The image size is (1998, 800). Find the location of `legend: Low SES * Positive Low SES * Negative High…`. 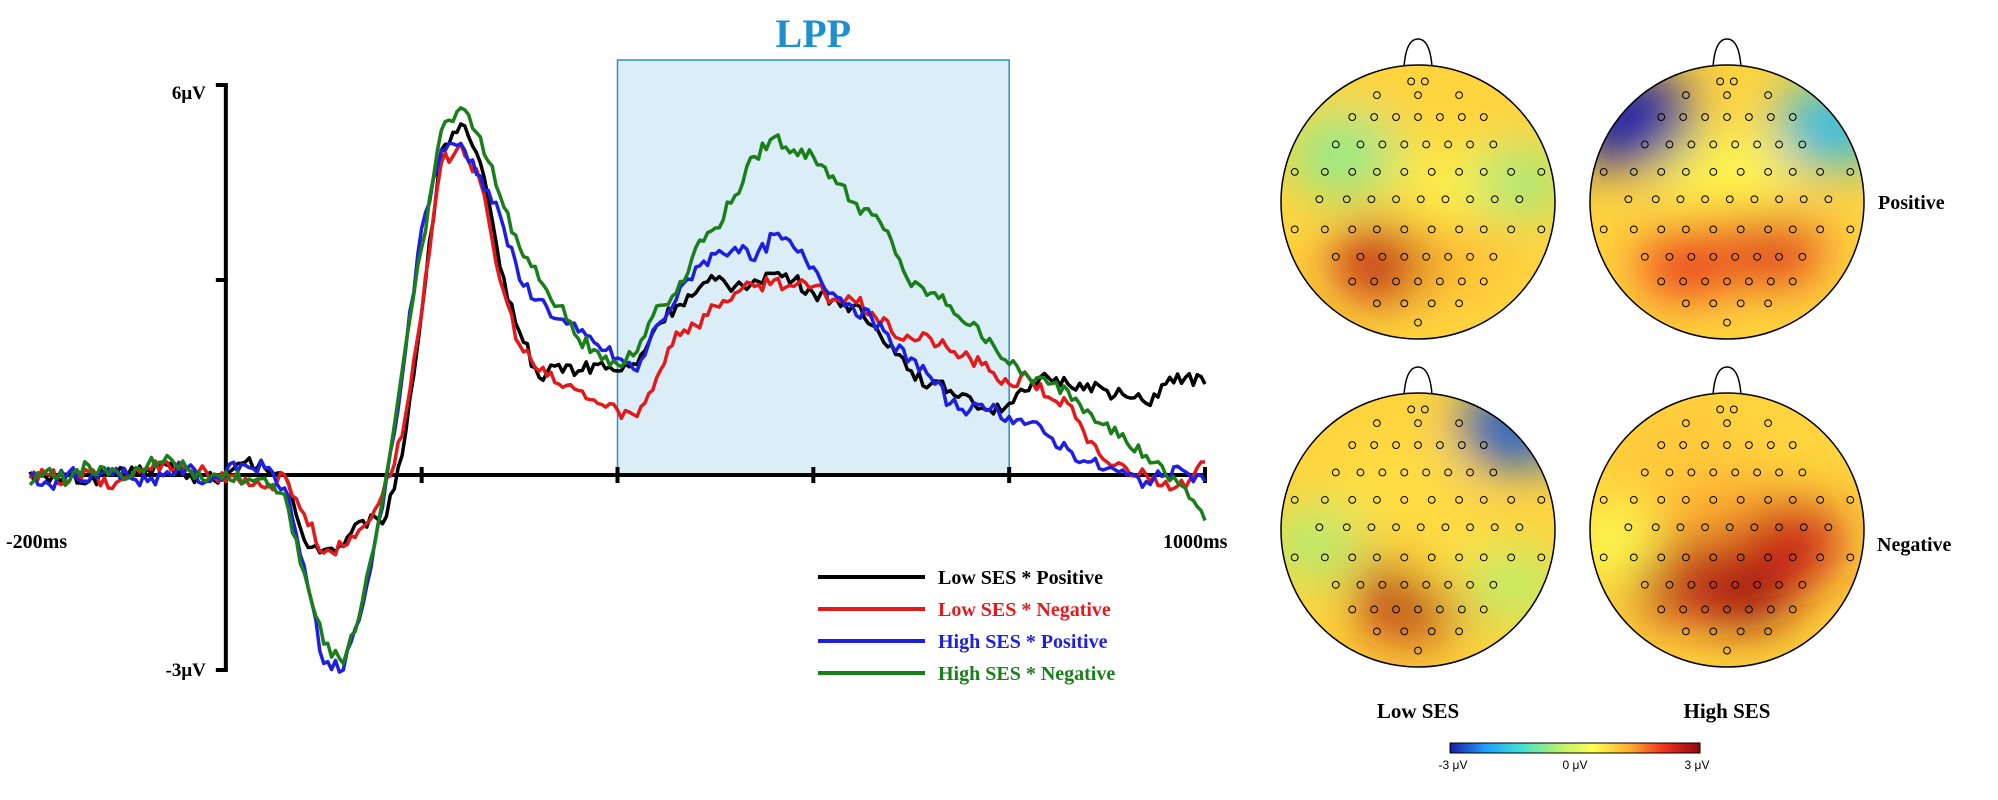

legend: Low SES * Positive Low SES * Negative High… is located at coordinates (966, 626).